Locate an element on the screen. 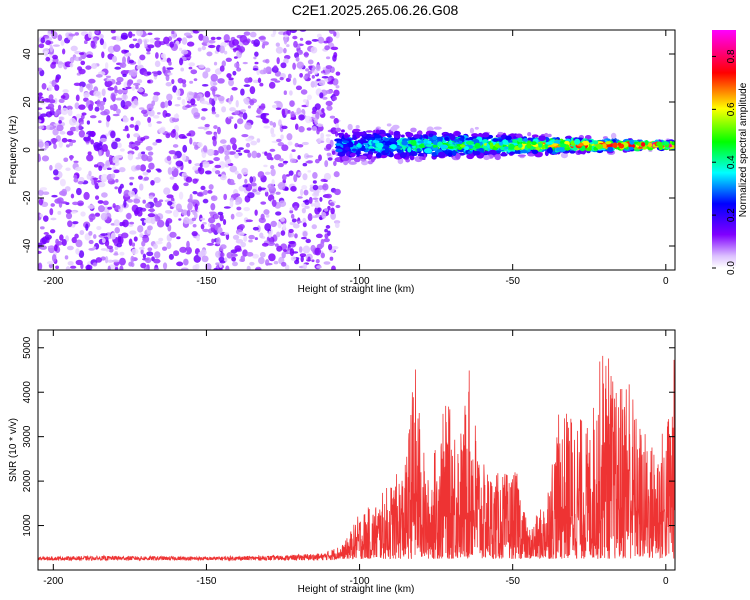 This screenshot has height=600, width=750. colorbar-ticks: 0.0 0.2 0.4 0.6 0.8 is located at coordinates (724, 162).